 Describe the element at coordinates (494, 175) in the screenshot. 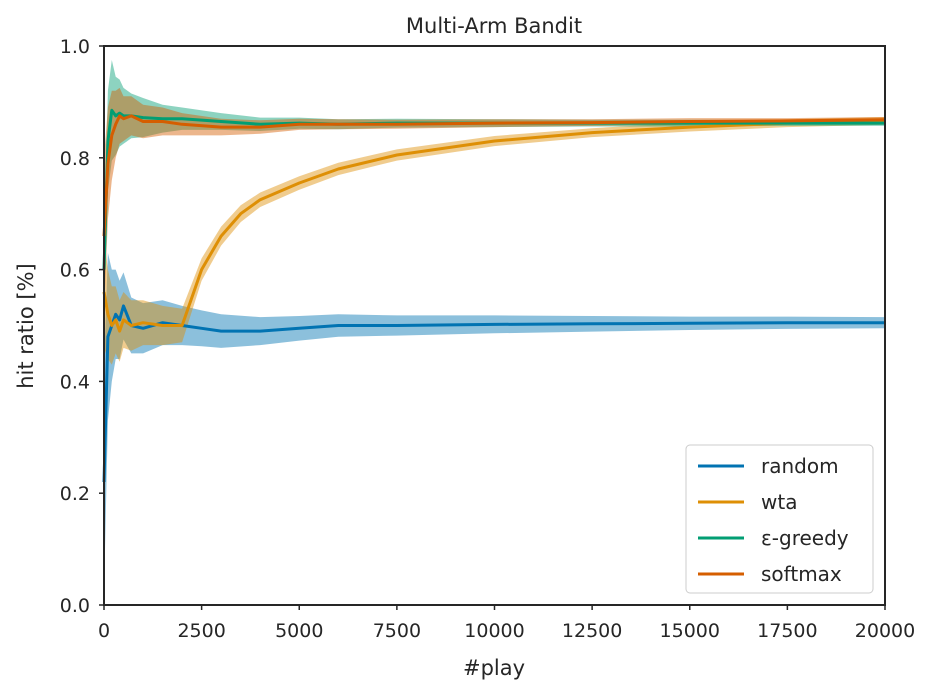

I see `series-line-softmax` at that location.